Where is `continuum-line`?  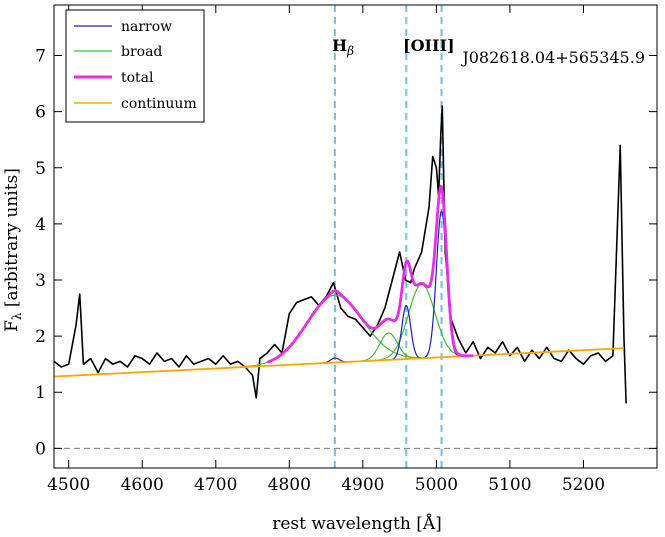 continuum-line is located at coordinates (338, 362).